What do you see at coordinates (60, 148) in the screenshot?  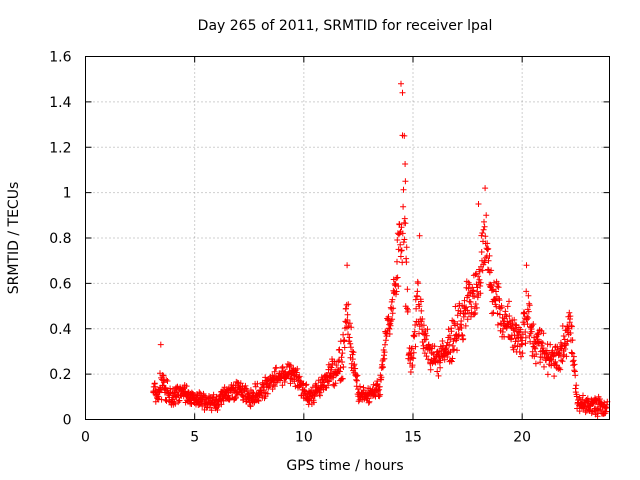 I see `y-tick-label: 1.2` at bounding box center [60, 148].